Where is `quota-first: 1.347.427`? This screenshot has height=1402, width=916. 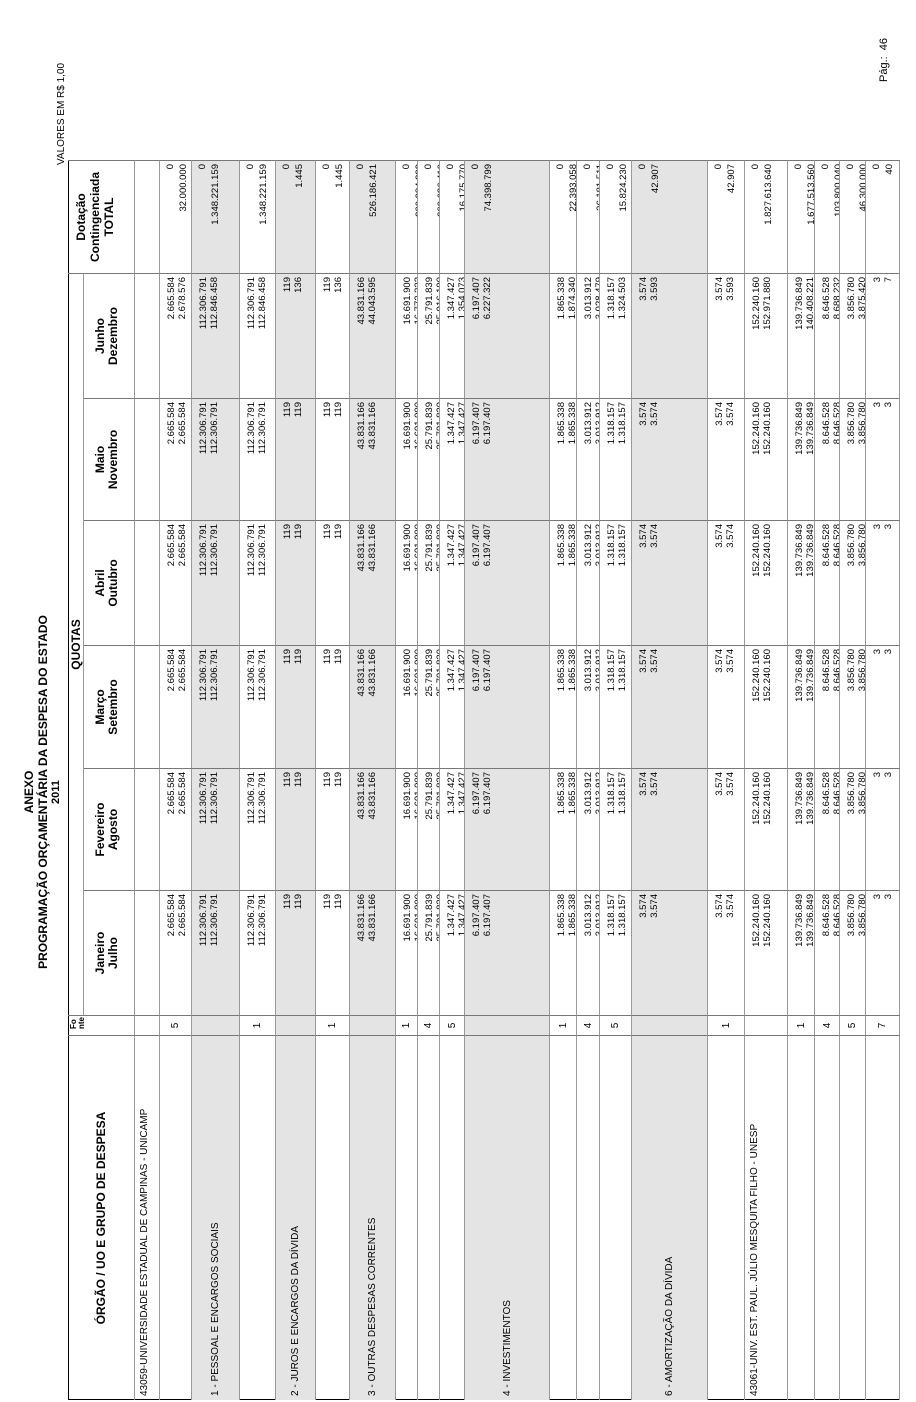 quota-first: 1.347.427 is located at coordinates (451, 915).